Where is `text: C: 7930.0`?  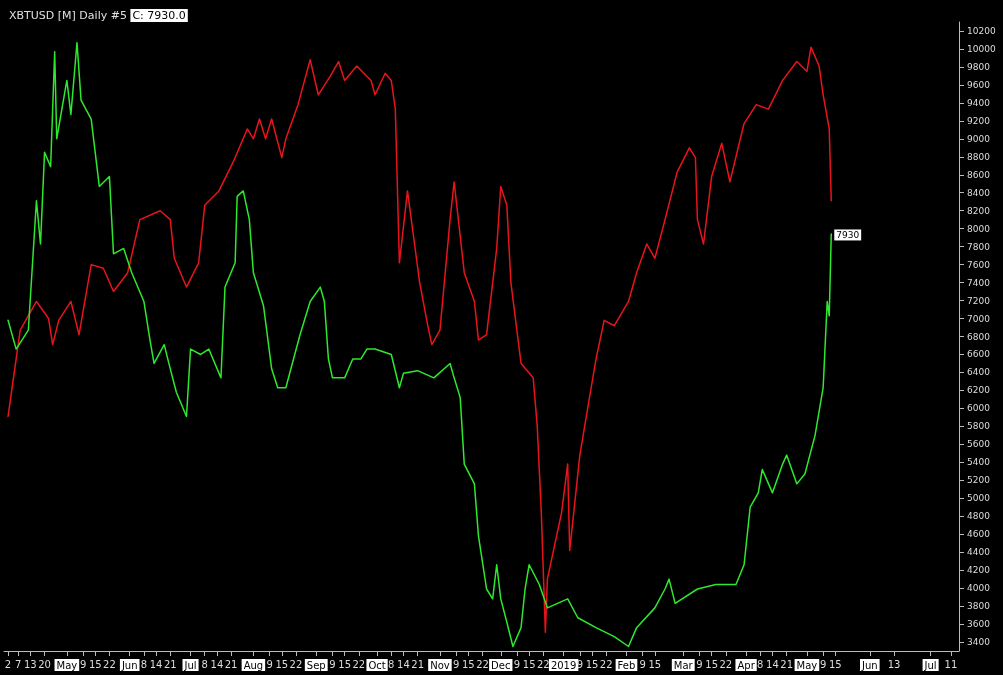 text: C: 7930.0 is located at coordinates (159, 15).